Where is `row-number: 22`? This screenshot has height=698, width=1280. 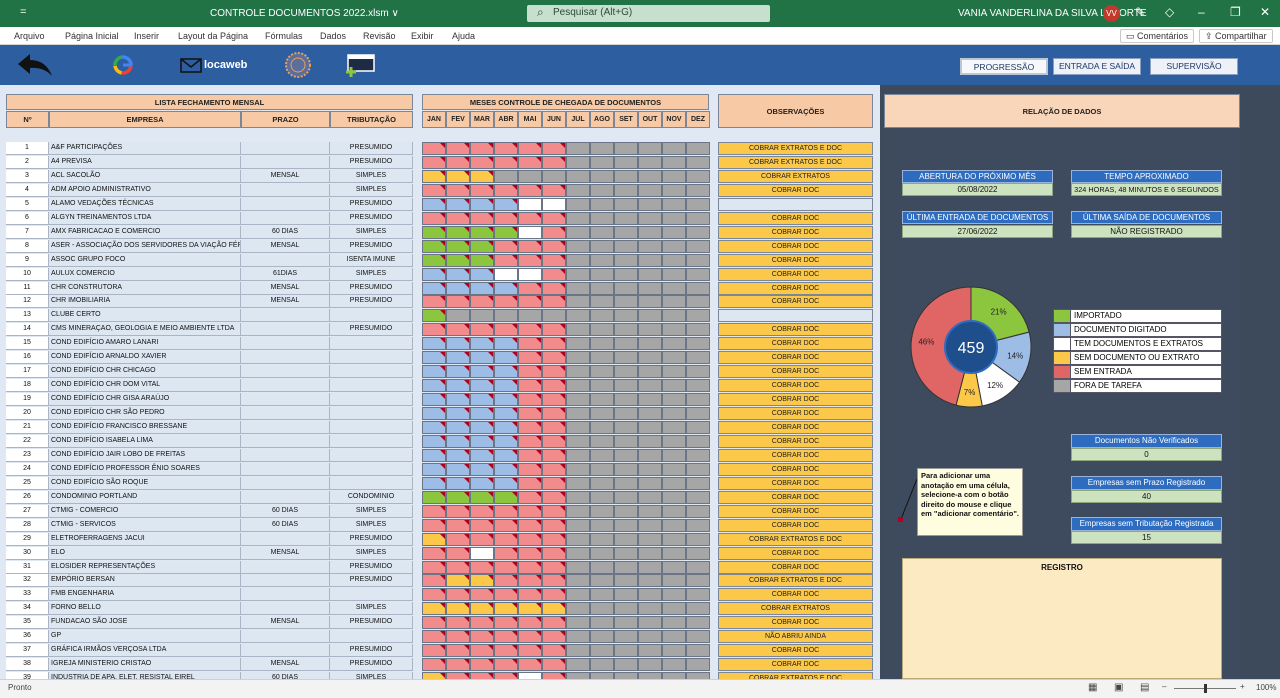 row-number: 22 is located at coordinates (27, 441).